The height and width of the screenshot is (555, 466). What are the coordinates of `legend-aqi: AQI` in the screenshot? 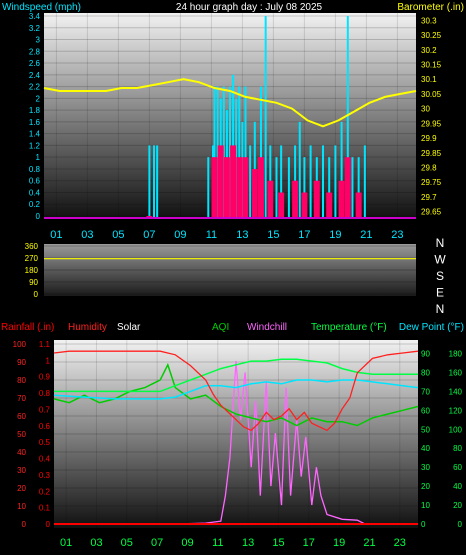 It's located at (220, 327).